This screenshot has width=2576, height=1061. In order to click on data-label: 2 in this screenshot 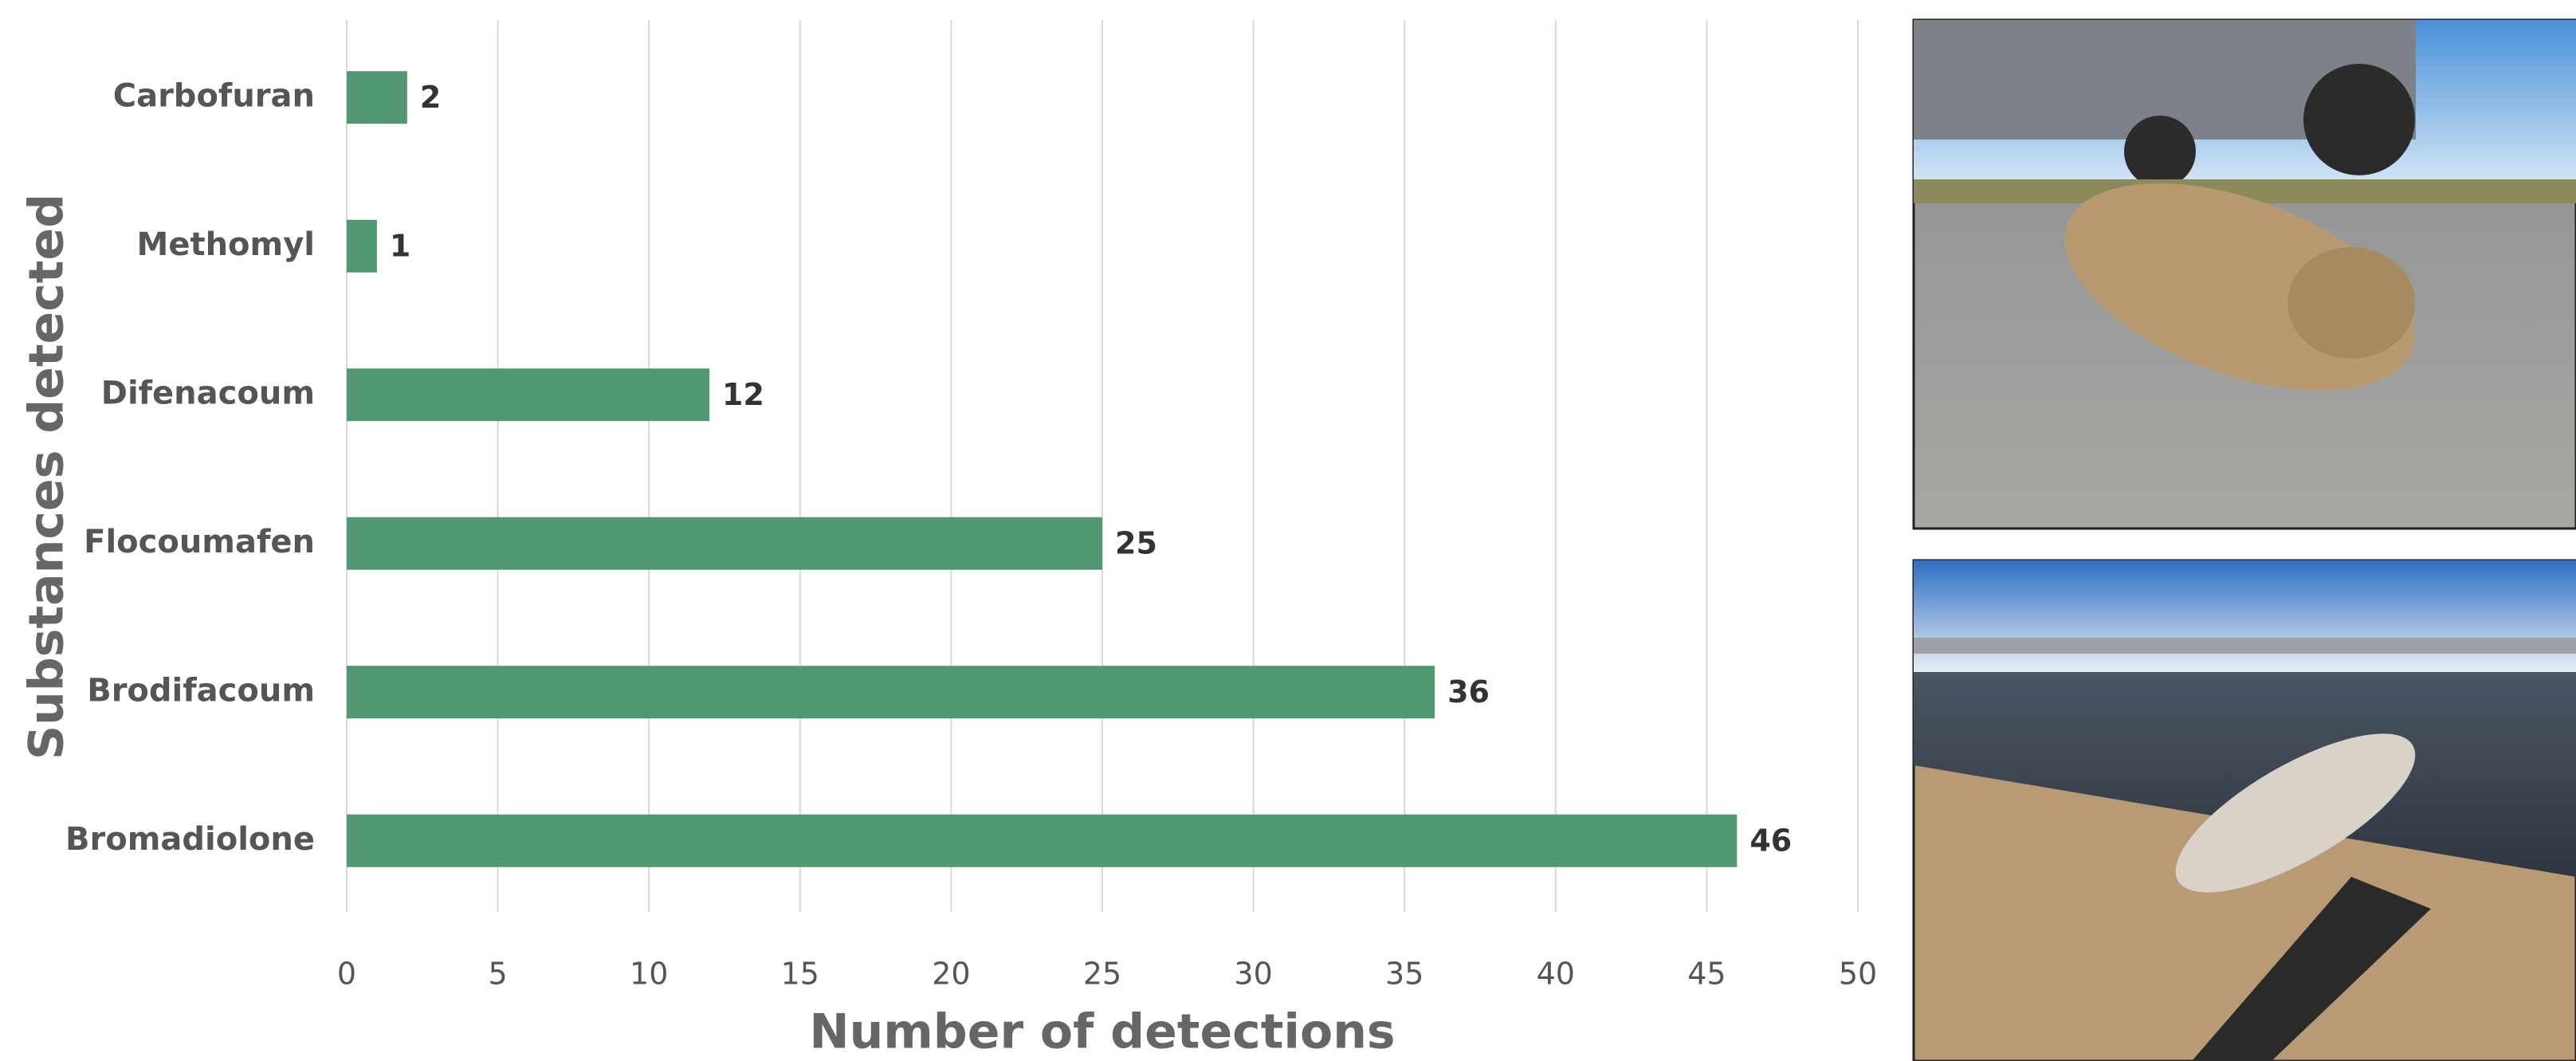, I will do `click(430, 97)`.